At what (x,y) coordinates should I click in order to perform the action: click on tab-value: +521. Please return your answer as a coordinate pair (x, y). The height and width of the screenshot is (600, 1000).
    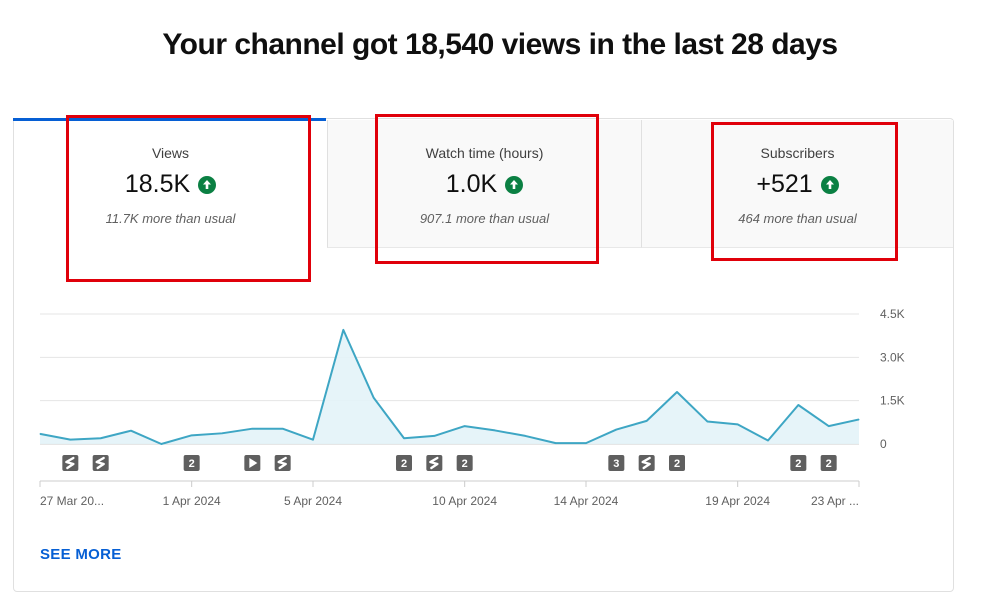
    Looking at the image, I should click on (784, 184).